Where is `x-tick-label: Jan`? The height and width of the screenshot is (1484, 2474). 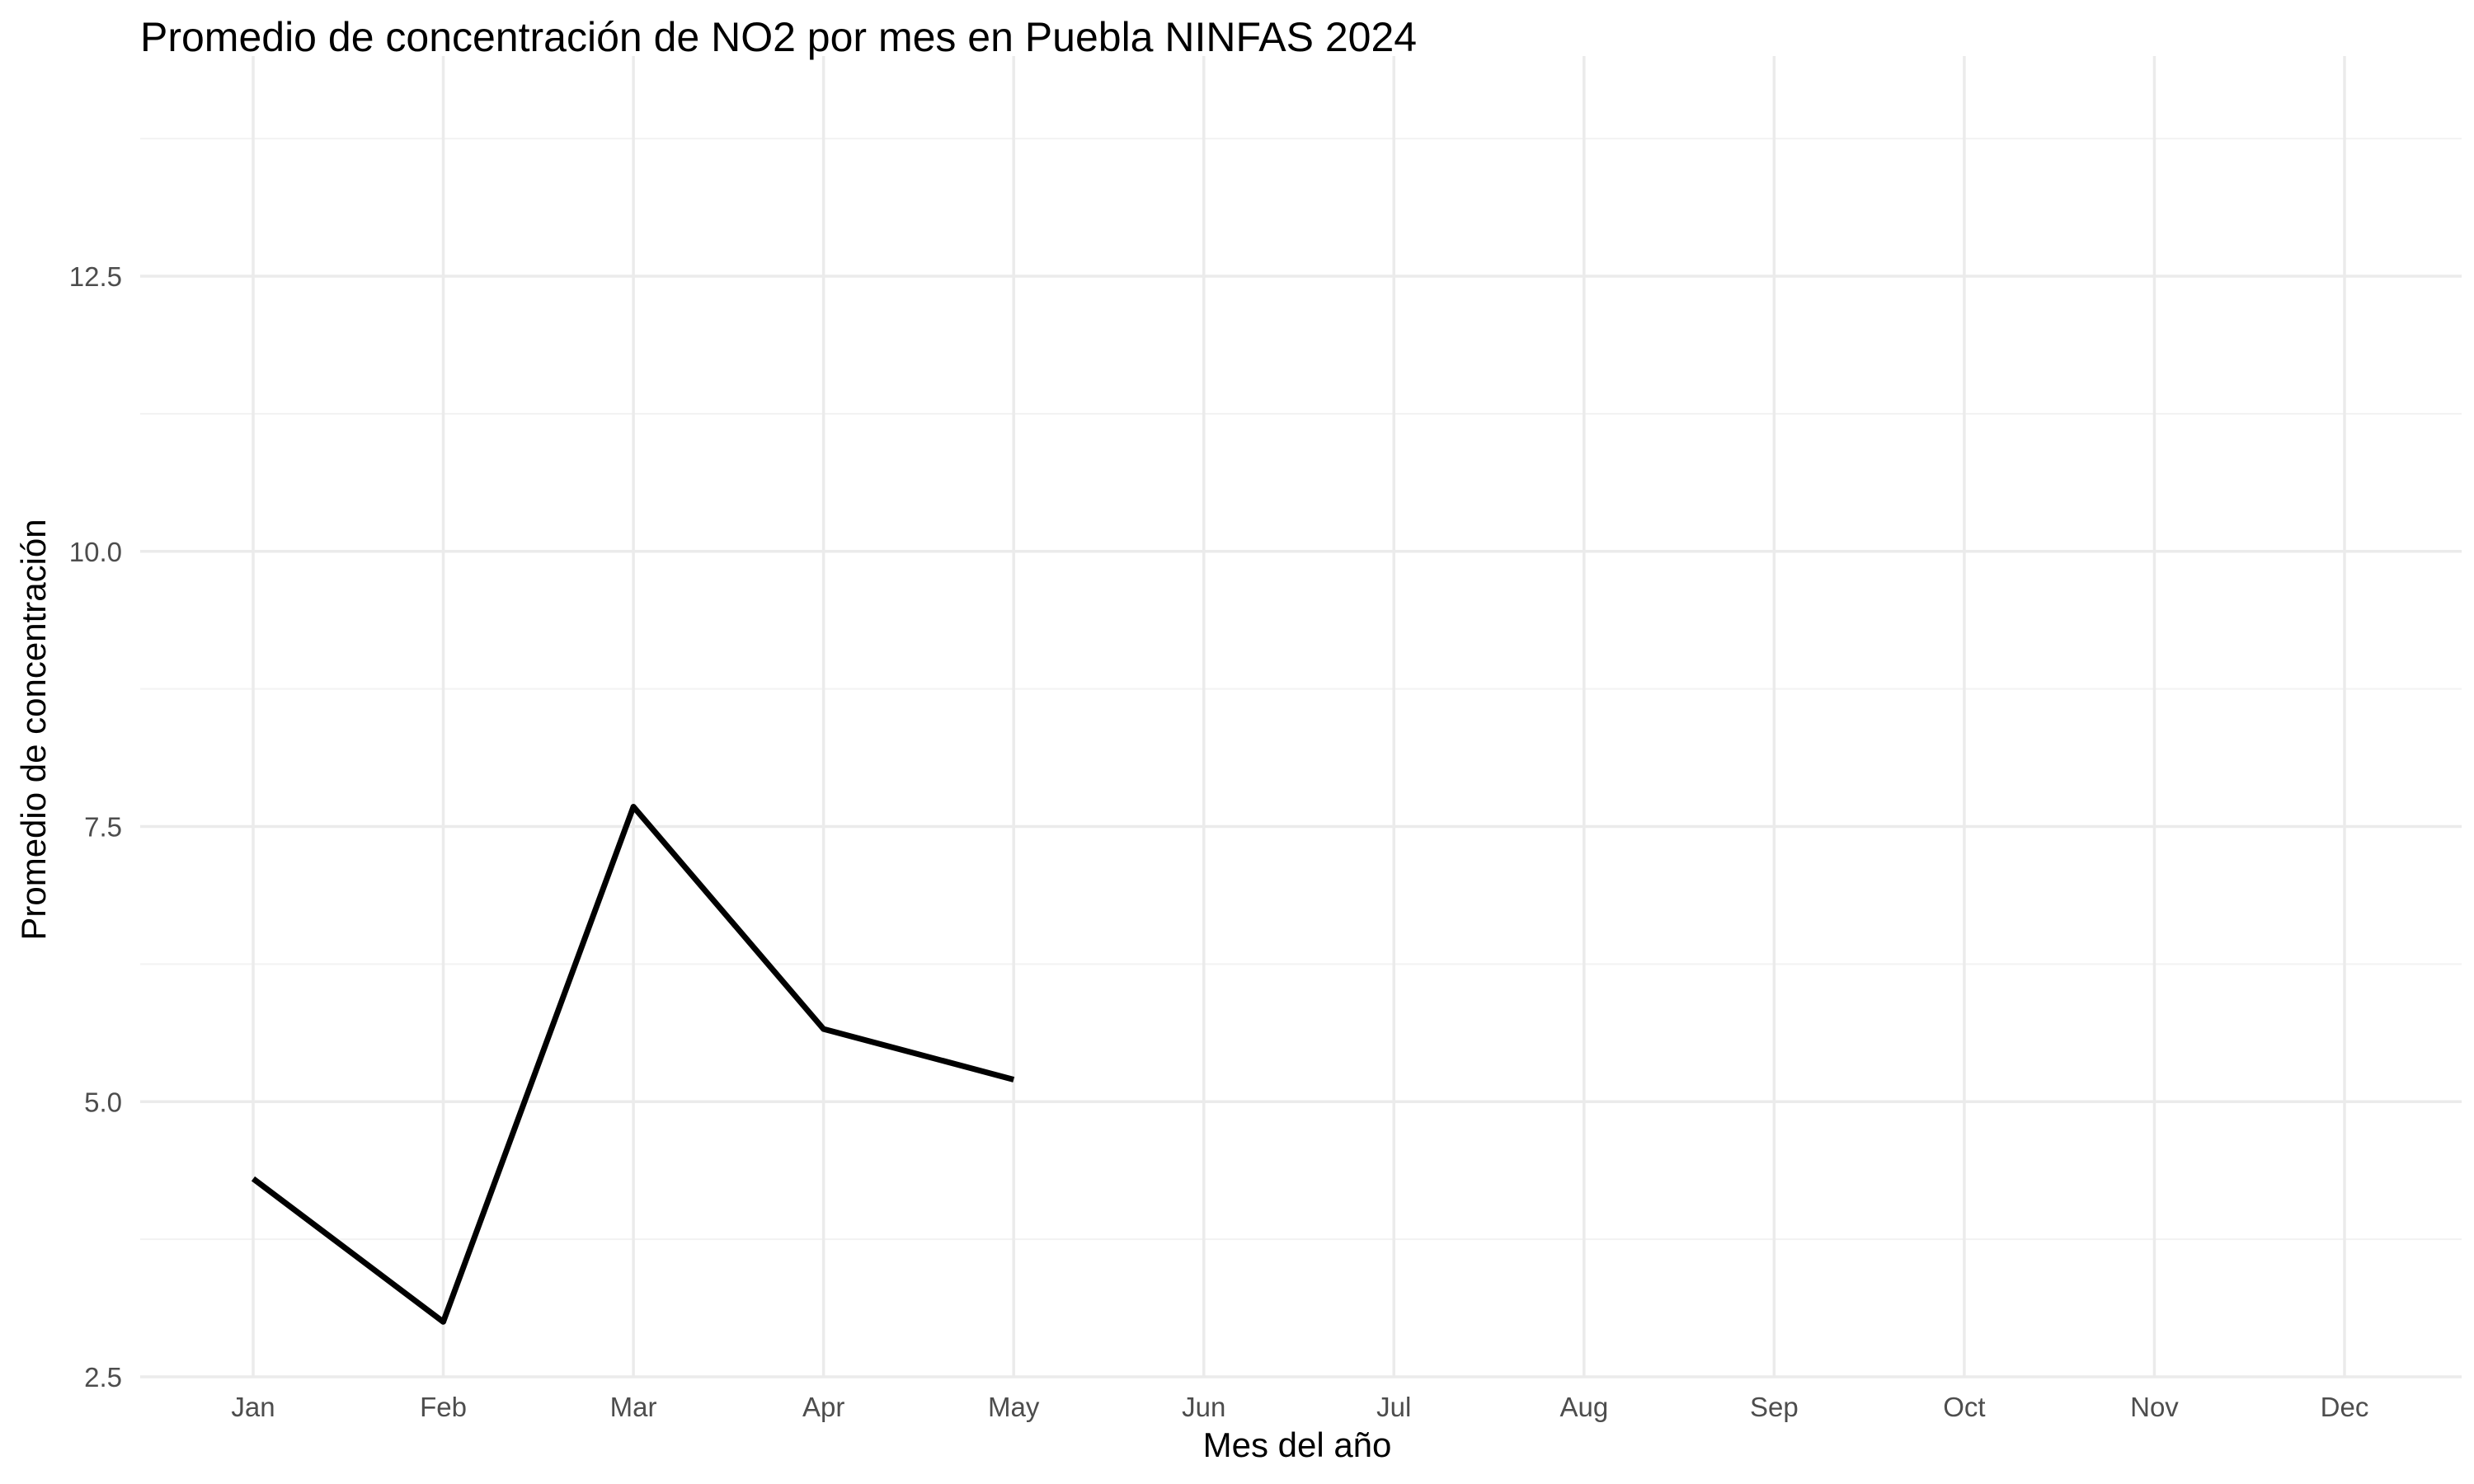
x-tick-label: Jan is located at coordinates (253, 1407).